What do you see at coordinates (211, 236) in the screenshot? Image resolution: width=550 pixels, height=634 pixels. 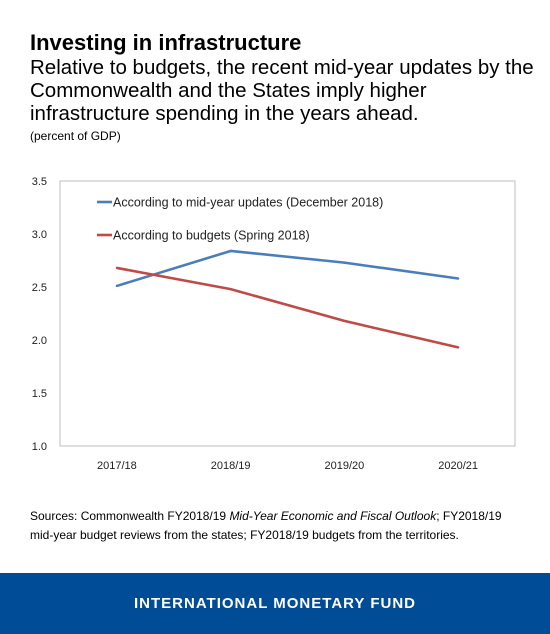 I see `legend-label-2: According to budgets (Spring 2018)` at bounding box center [211, 236].